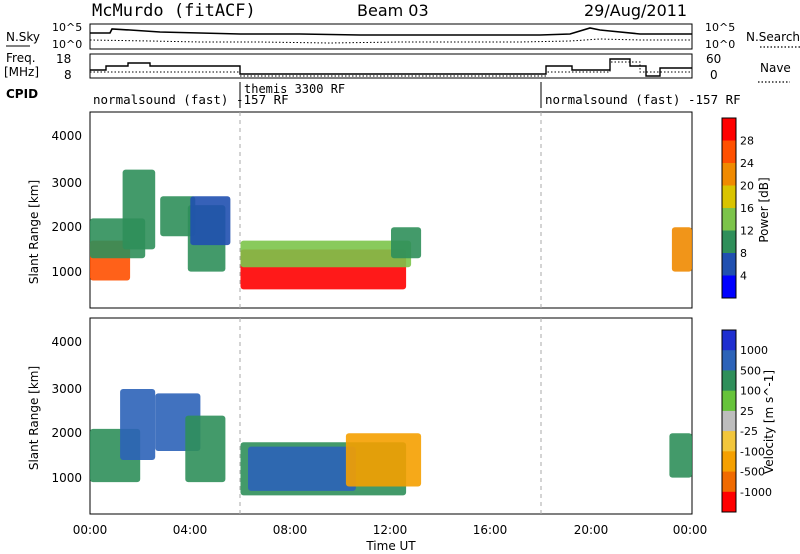 The width and height of the screenshot is (800, 554). Describe the element at coordinates (21, 72) in the screenshot. I see `freq-label-2: [MHz]` at that location.